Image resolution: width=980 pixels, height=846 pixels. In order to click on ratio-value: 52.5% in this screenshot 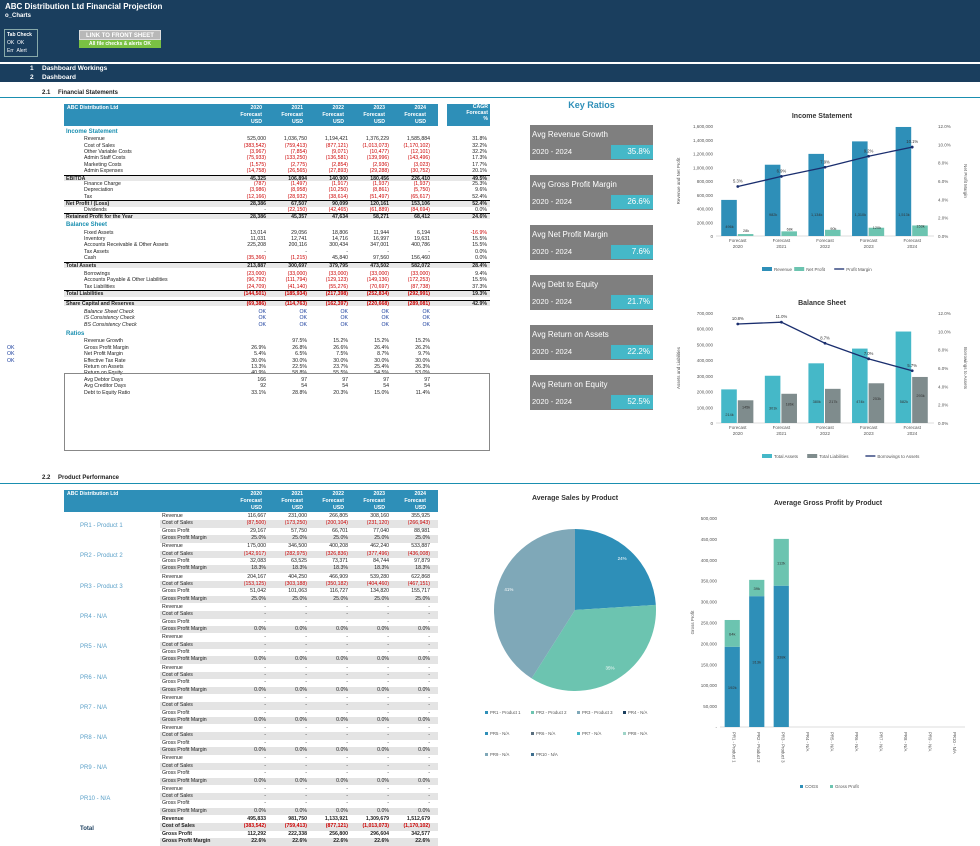, I will do `click(632, 402)`.